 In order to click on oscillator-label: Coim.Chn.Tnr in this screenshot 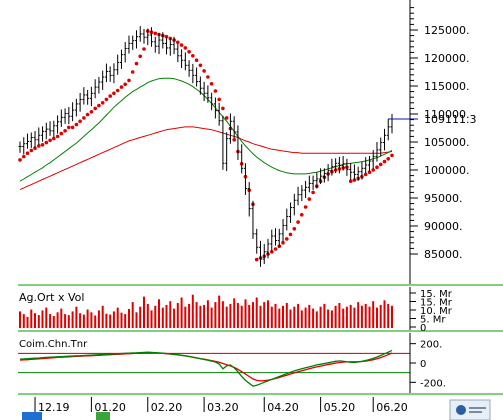, I will do `click(53, 344)`.